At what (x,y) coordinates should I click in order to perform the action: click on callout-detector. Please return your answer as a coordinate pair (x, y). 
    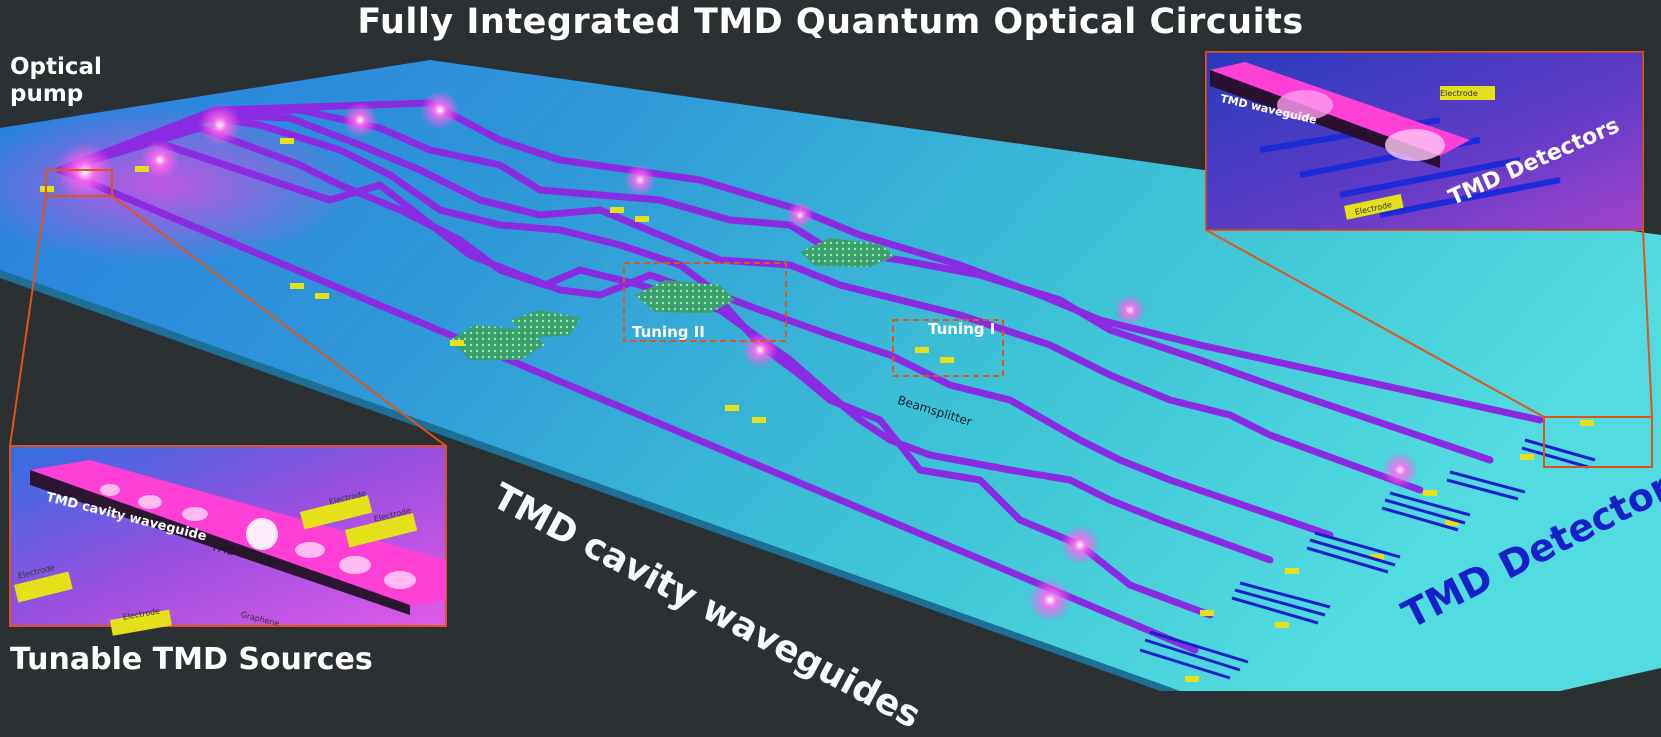
    Looking at the image, I should click on (1598, 442).